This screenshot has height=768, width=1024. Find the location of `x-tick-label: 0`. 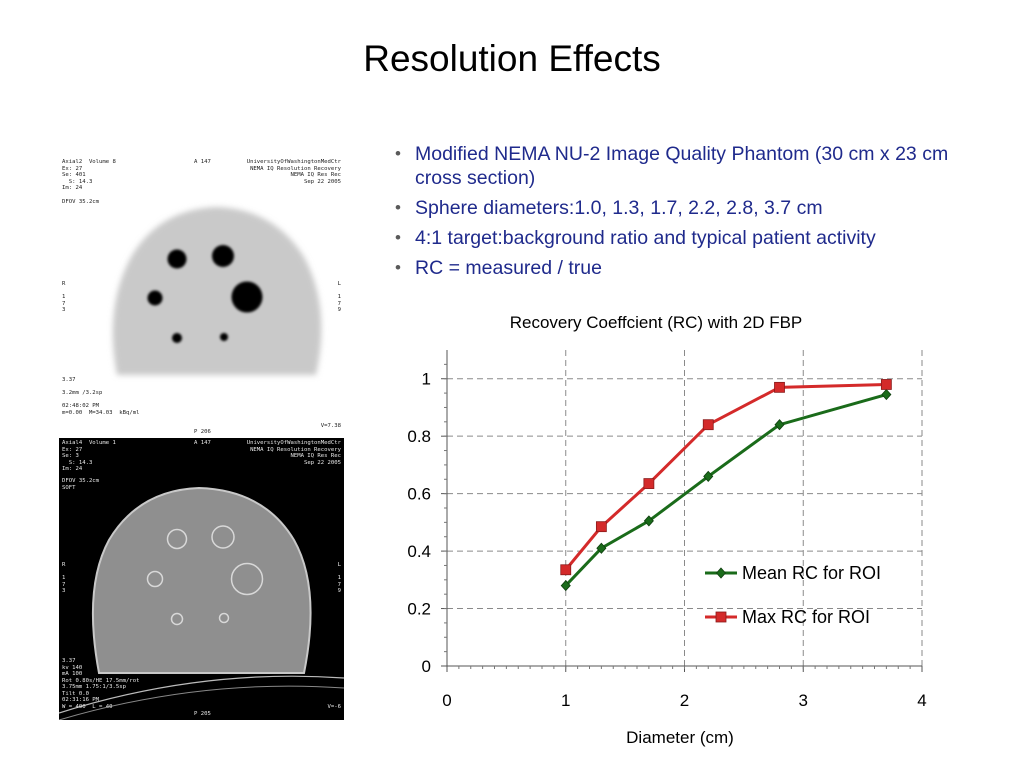

x-tick-label: 0 is located at coordinates (446, 700).